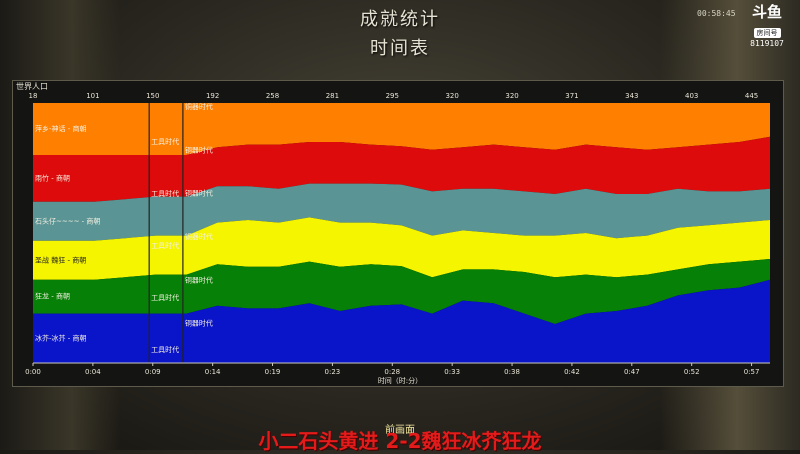  Describe the element at coordinates (272, 96) in the screenshot. I see `top-tick-label: 258` at that location.